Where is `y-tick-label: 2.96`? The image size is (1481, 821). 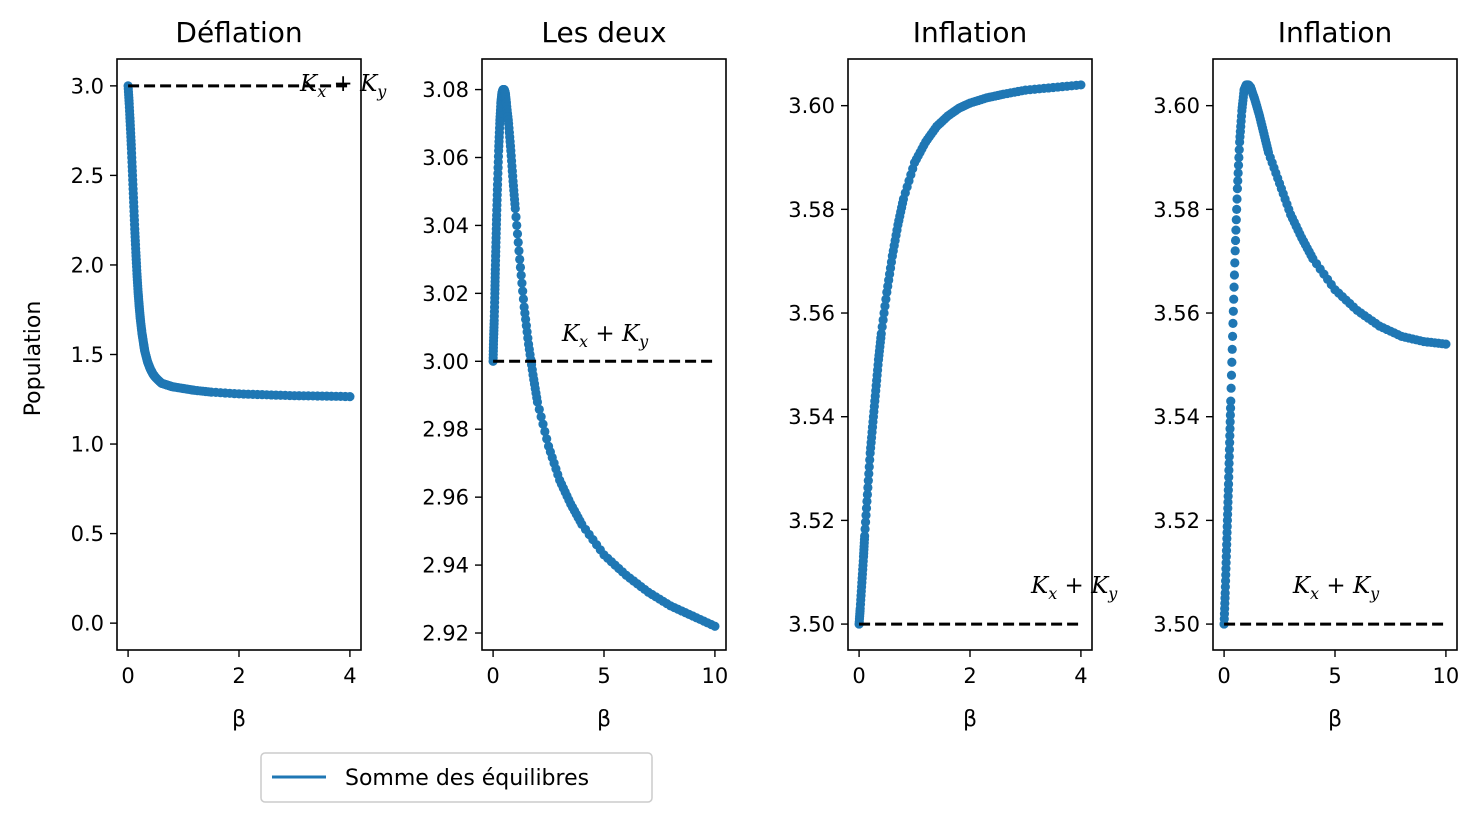 y-tick-label: 2.96 is located at coordinates (445, 498).